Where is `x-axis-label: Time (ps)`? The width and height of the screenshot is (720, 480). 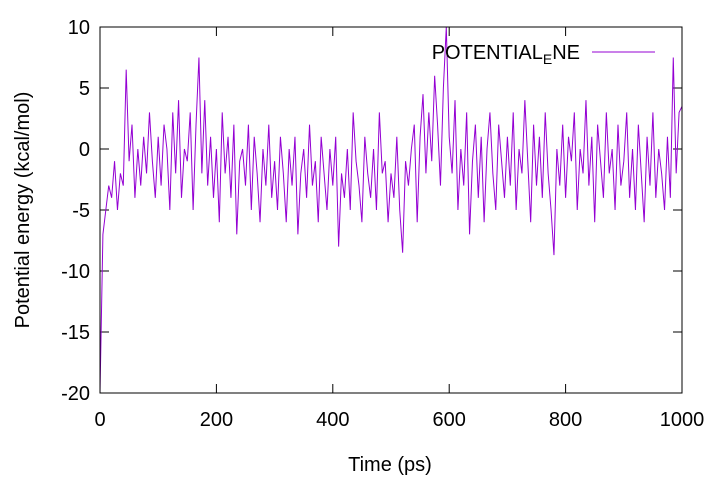
x-axis-label: Time (ps) is located at coordinates (390, 465).